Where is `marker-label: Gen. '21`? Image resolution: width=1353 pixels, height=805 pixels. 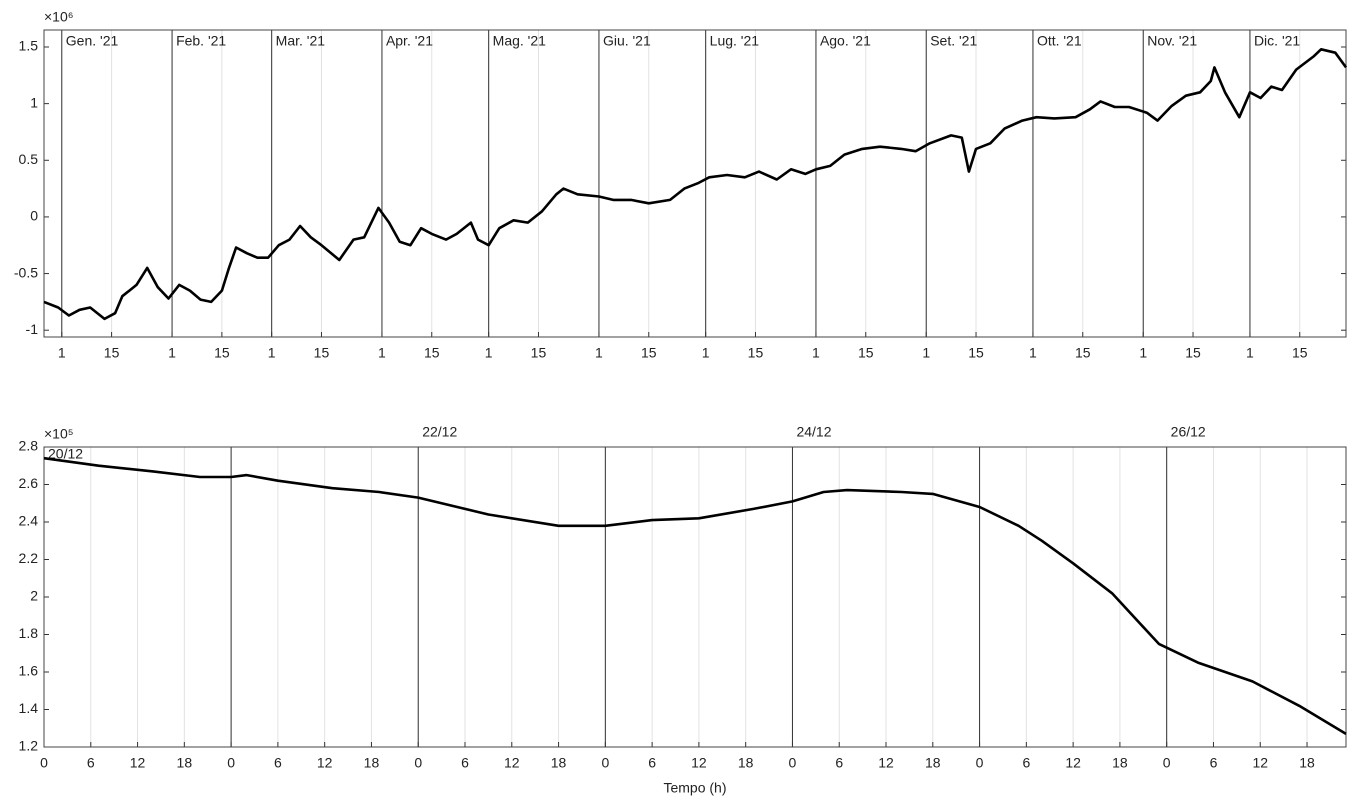 marker-label: Gen. '21 is located at coordinates (92, 41).